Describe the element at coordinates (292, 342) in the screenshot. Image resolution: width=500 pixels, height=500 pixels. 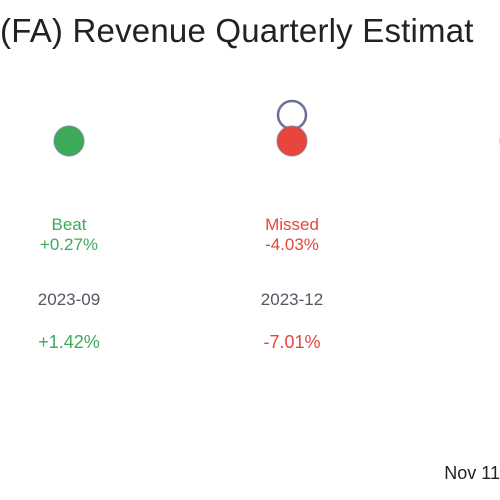
I see `price-move: -7.01%` at that location.